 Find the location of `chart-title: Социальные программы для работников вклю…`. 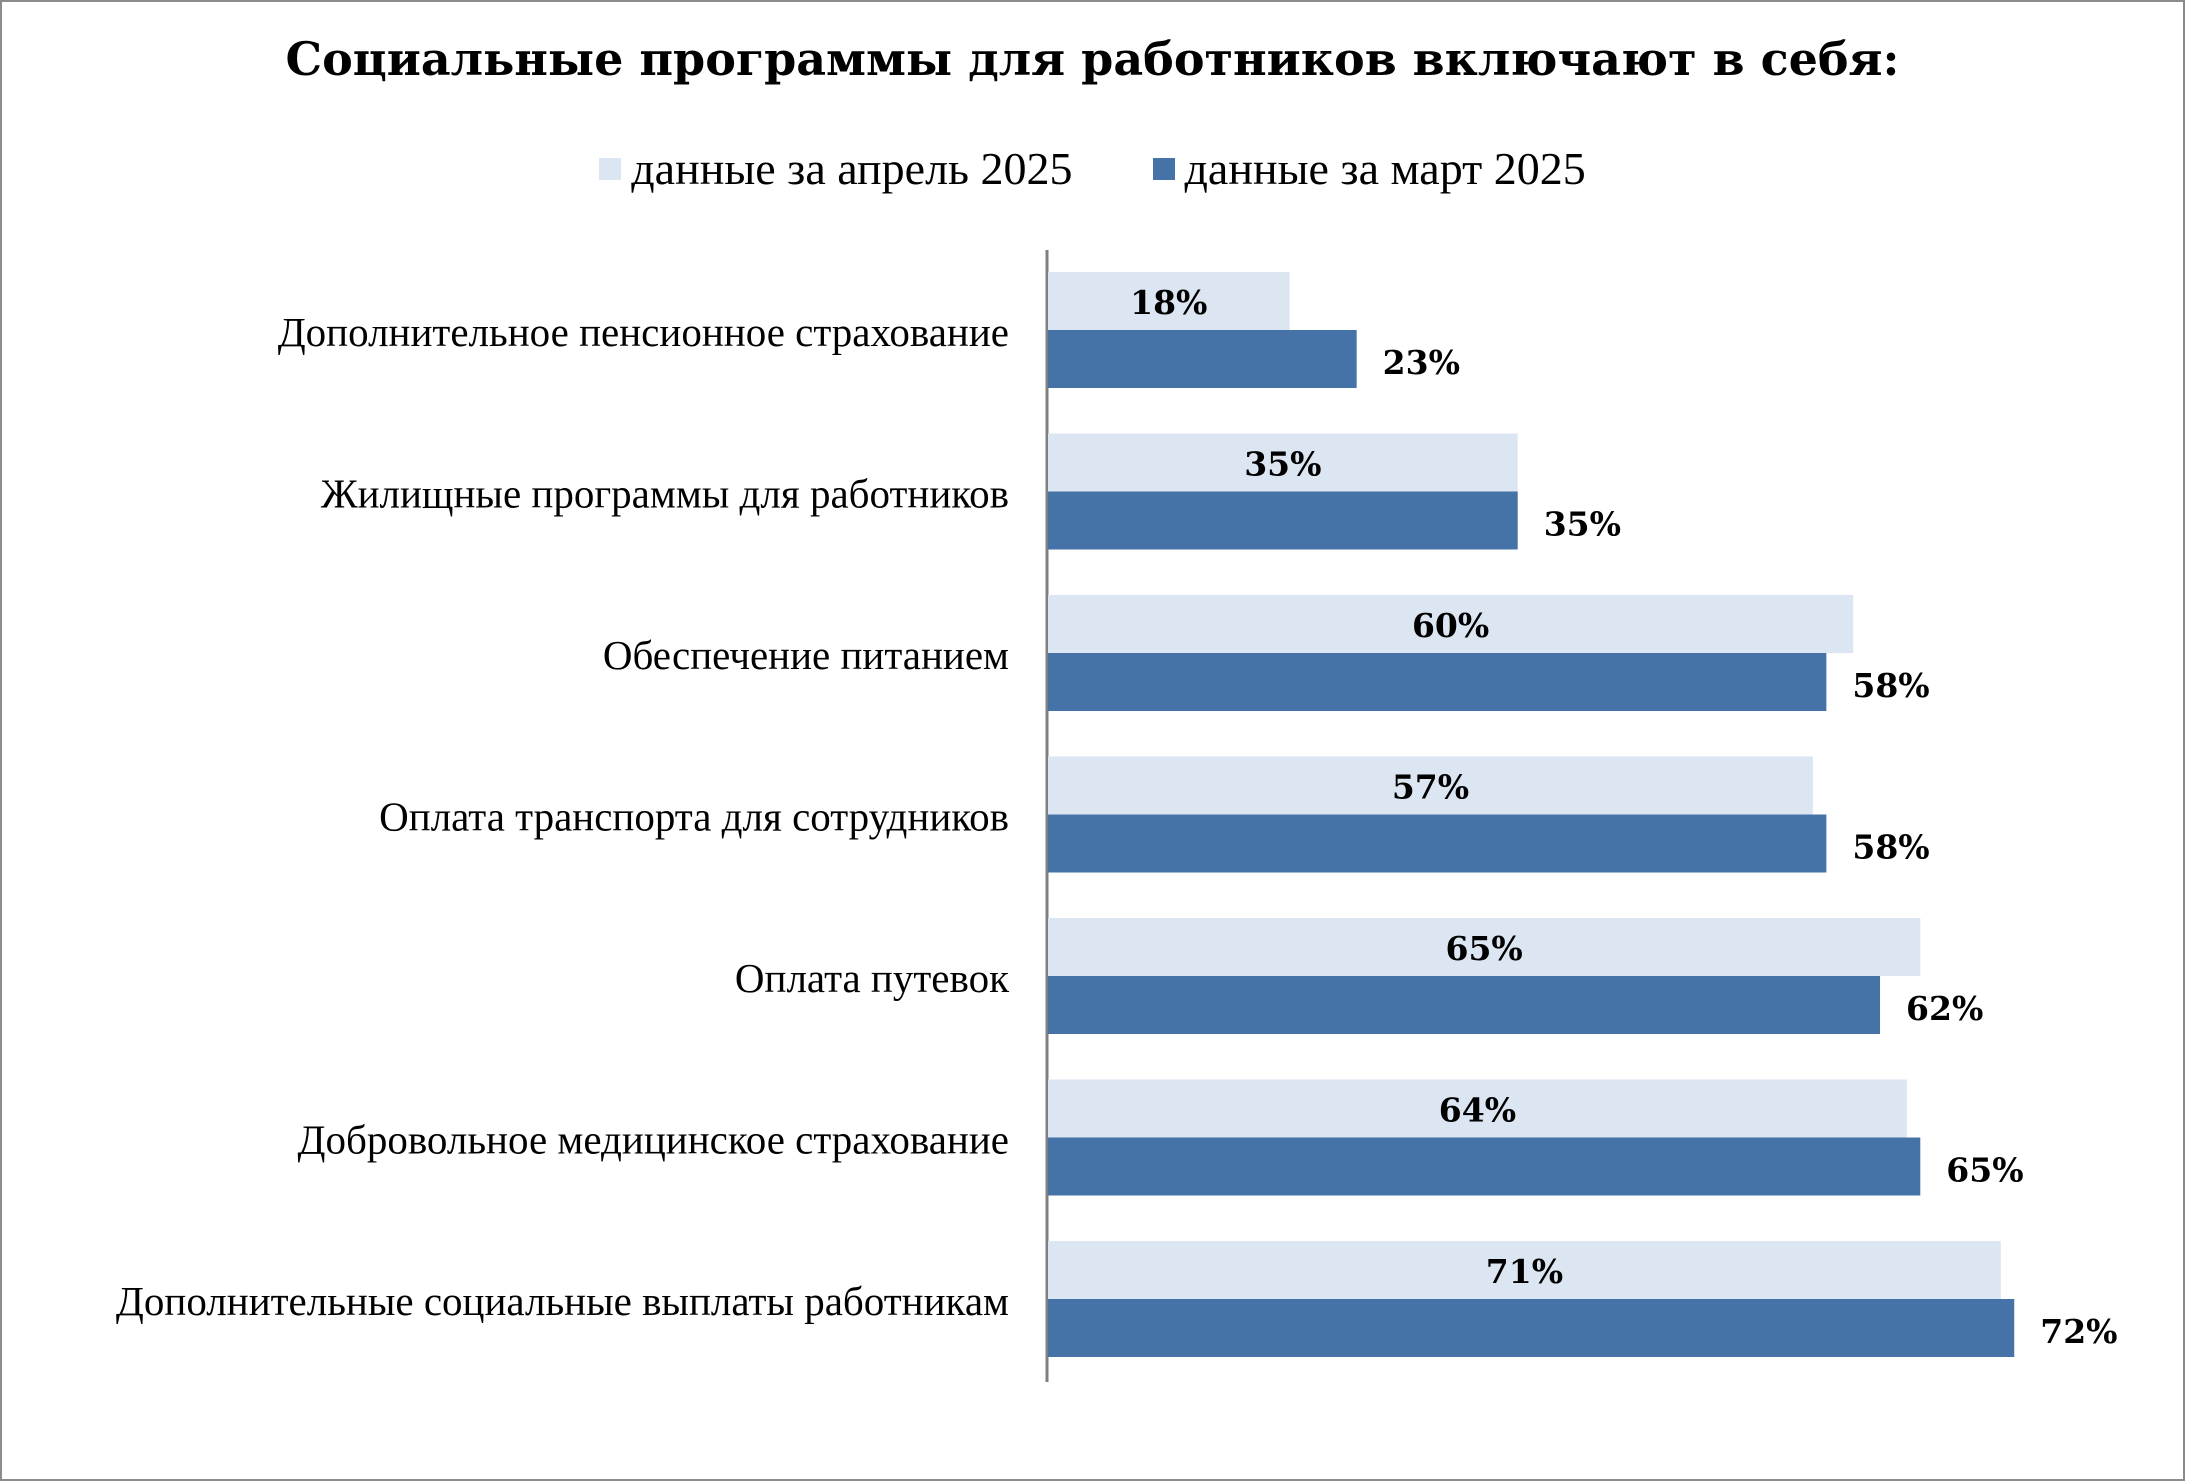

chart-title: Социальные программы для работников вклю… is located at coordinates (1092, 59).